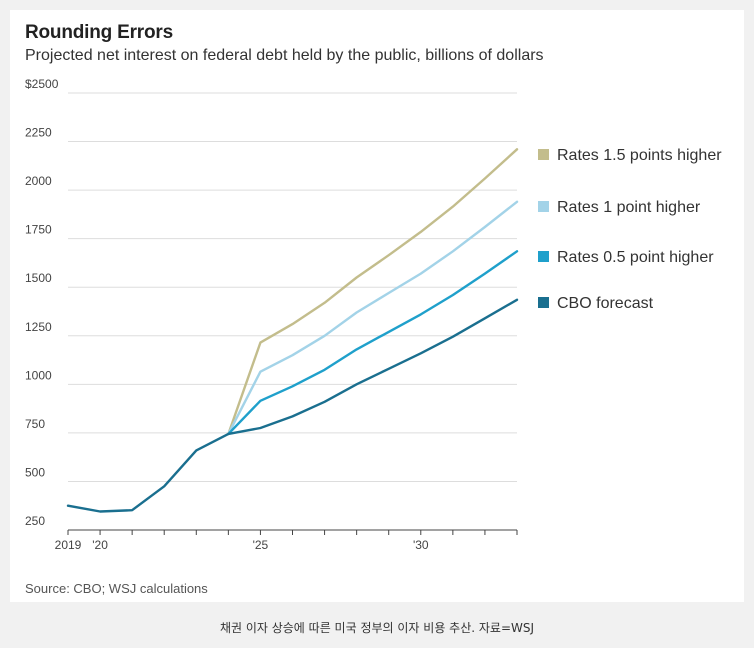 The image size is (754, 648). Describe the element at coordinates (377, 628) in the screenshot. I see `image-caption: 채권 이자 상승에 따른 미국 정부의 이자 비용 추산. 자료=WSJ` at that location.